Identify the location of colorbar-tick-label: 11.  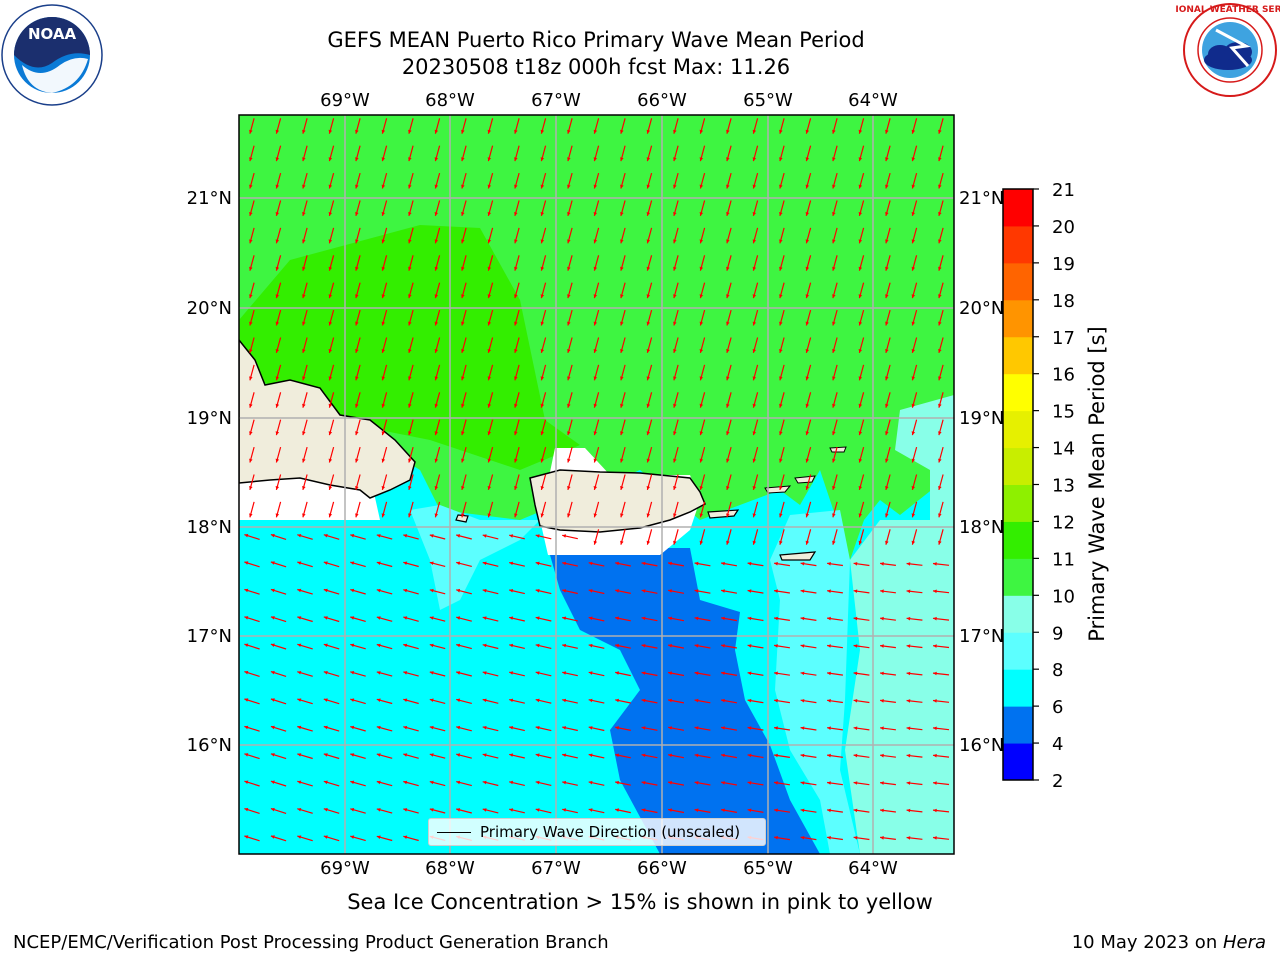
(1063, 559).